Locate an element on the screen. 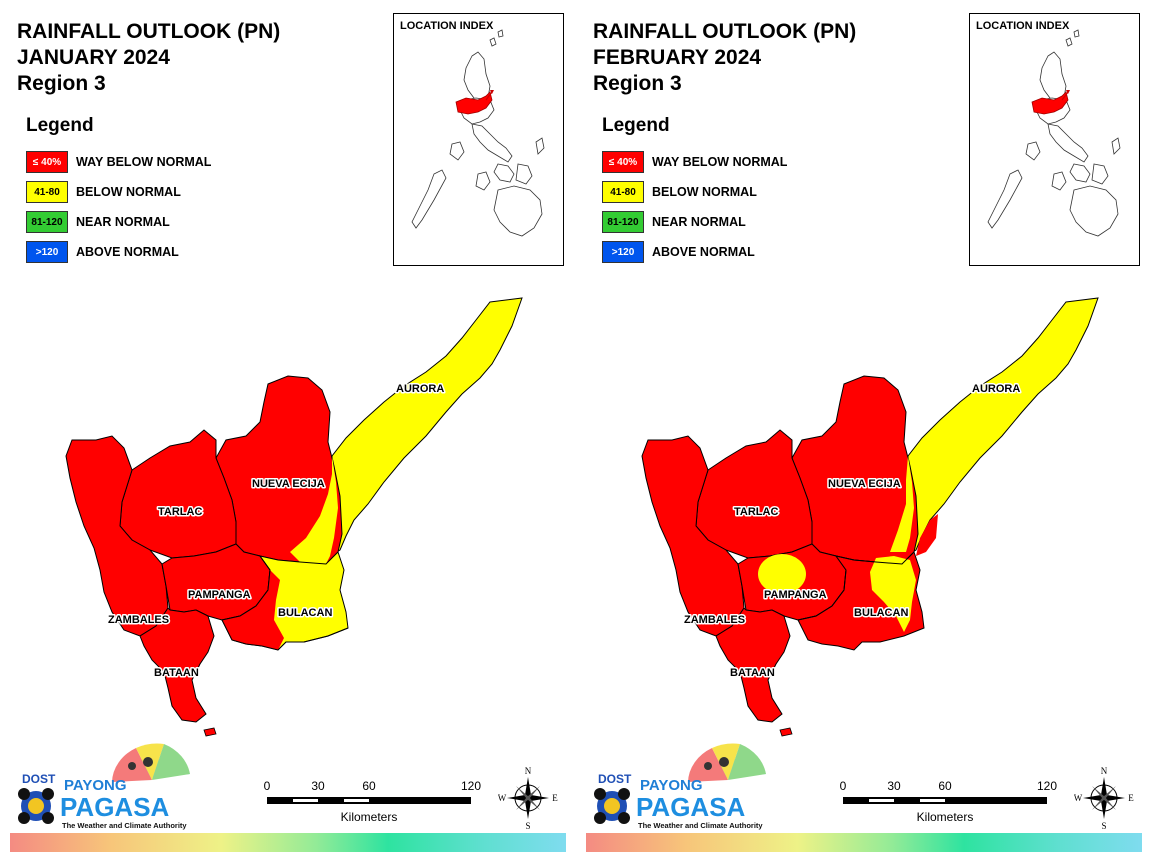 The image size is (1152, 864). province-tarlac is located at coordinates (754, 494).